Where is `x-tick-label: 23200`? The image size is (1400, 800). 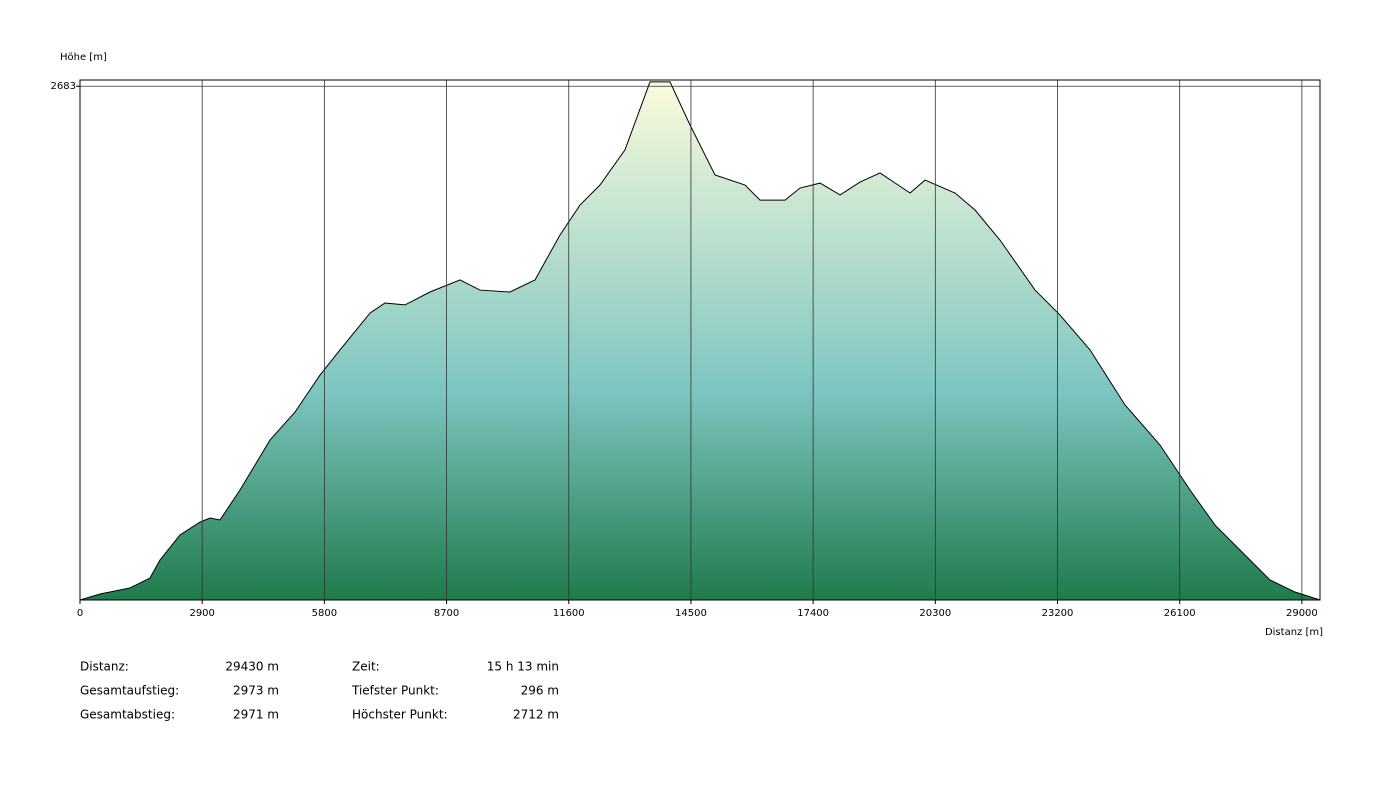 x-tick-label: 23200 is located at coordinates (1058, 613).